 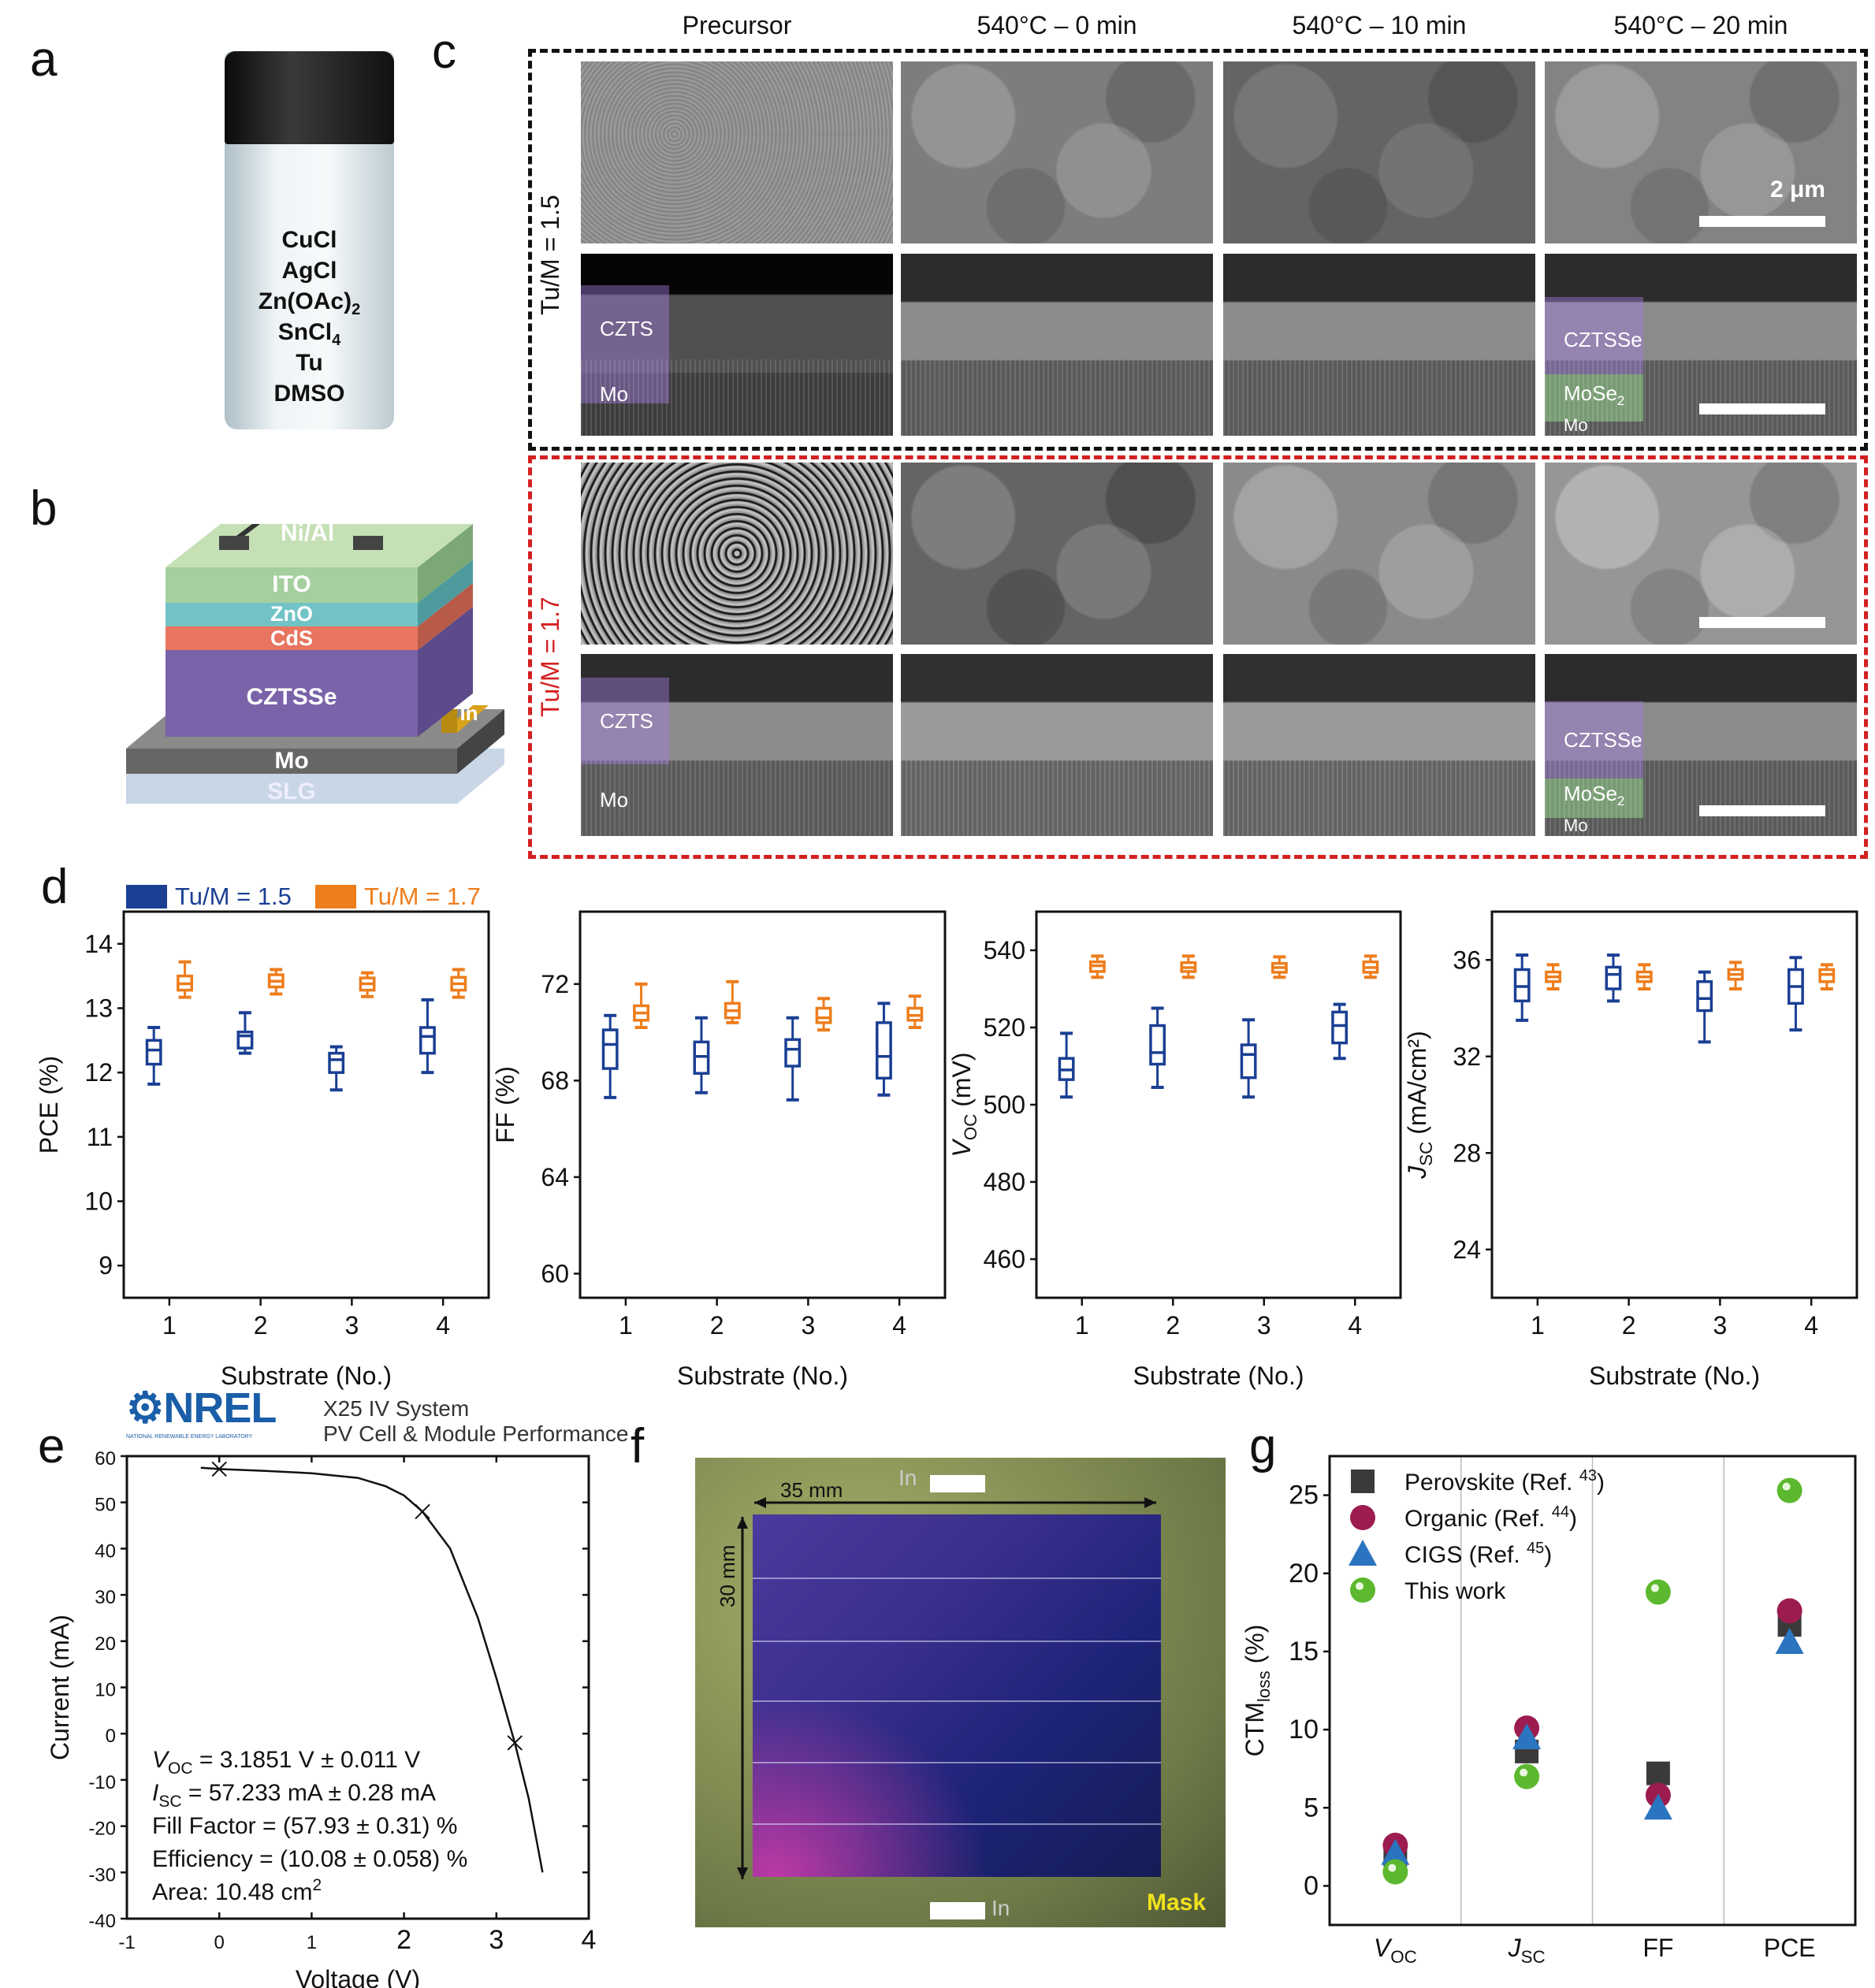 I want to click on vial-cap, so click(x=309, y=97).